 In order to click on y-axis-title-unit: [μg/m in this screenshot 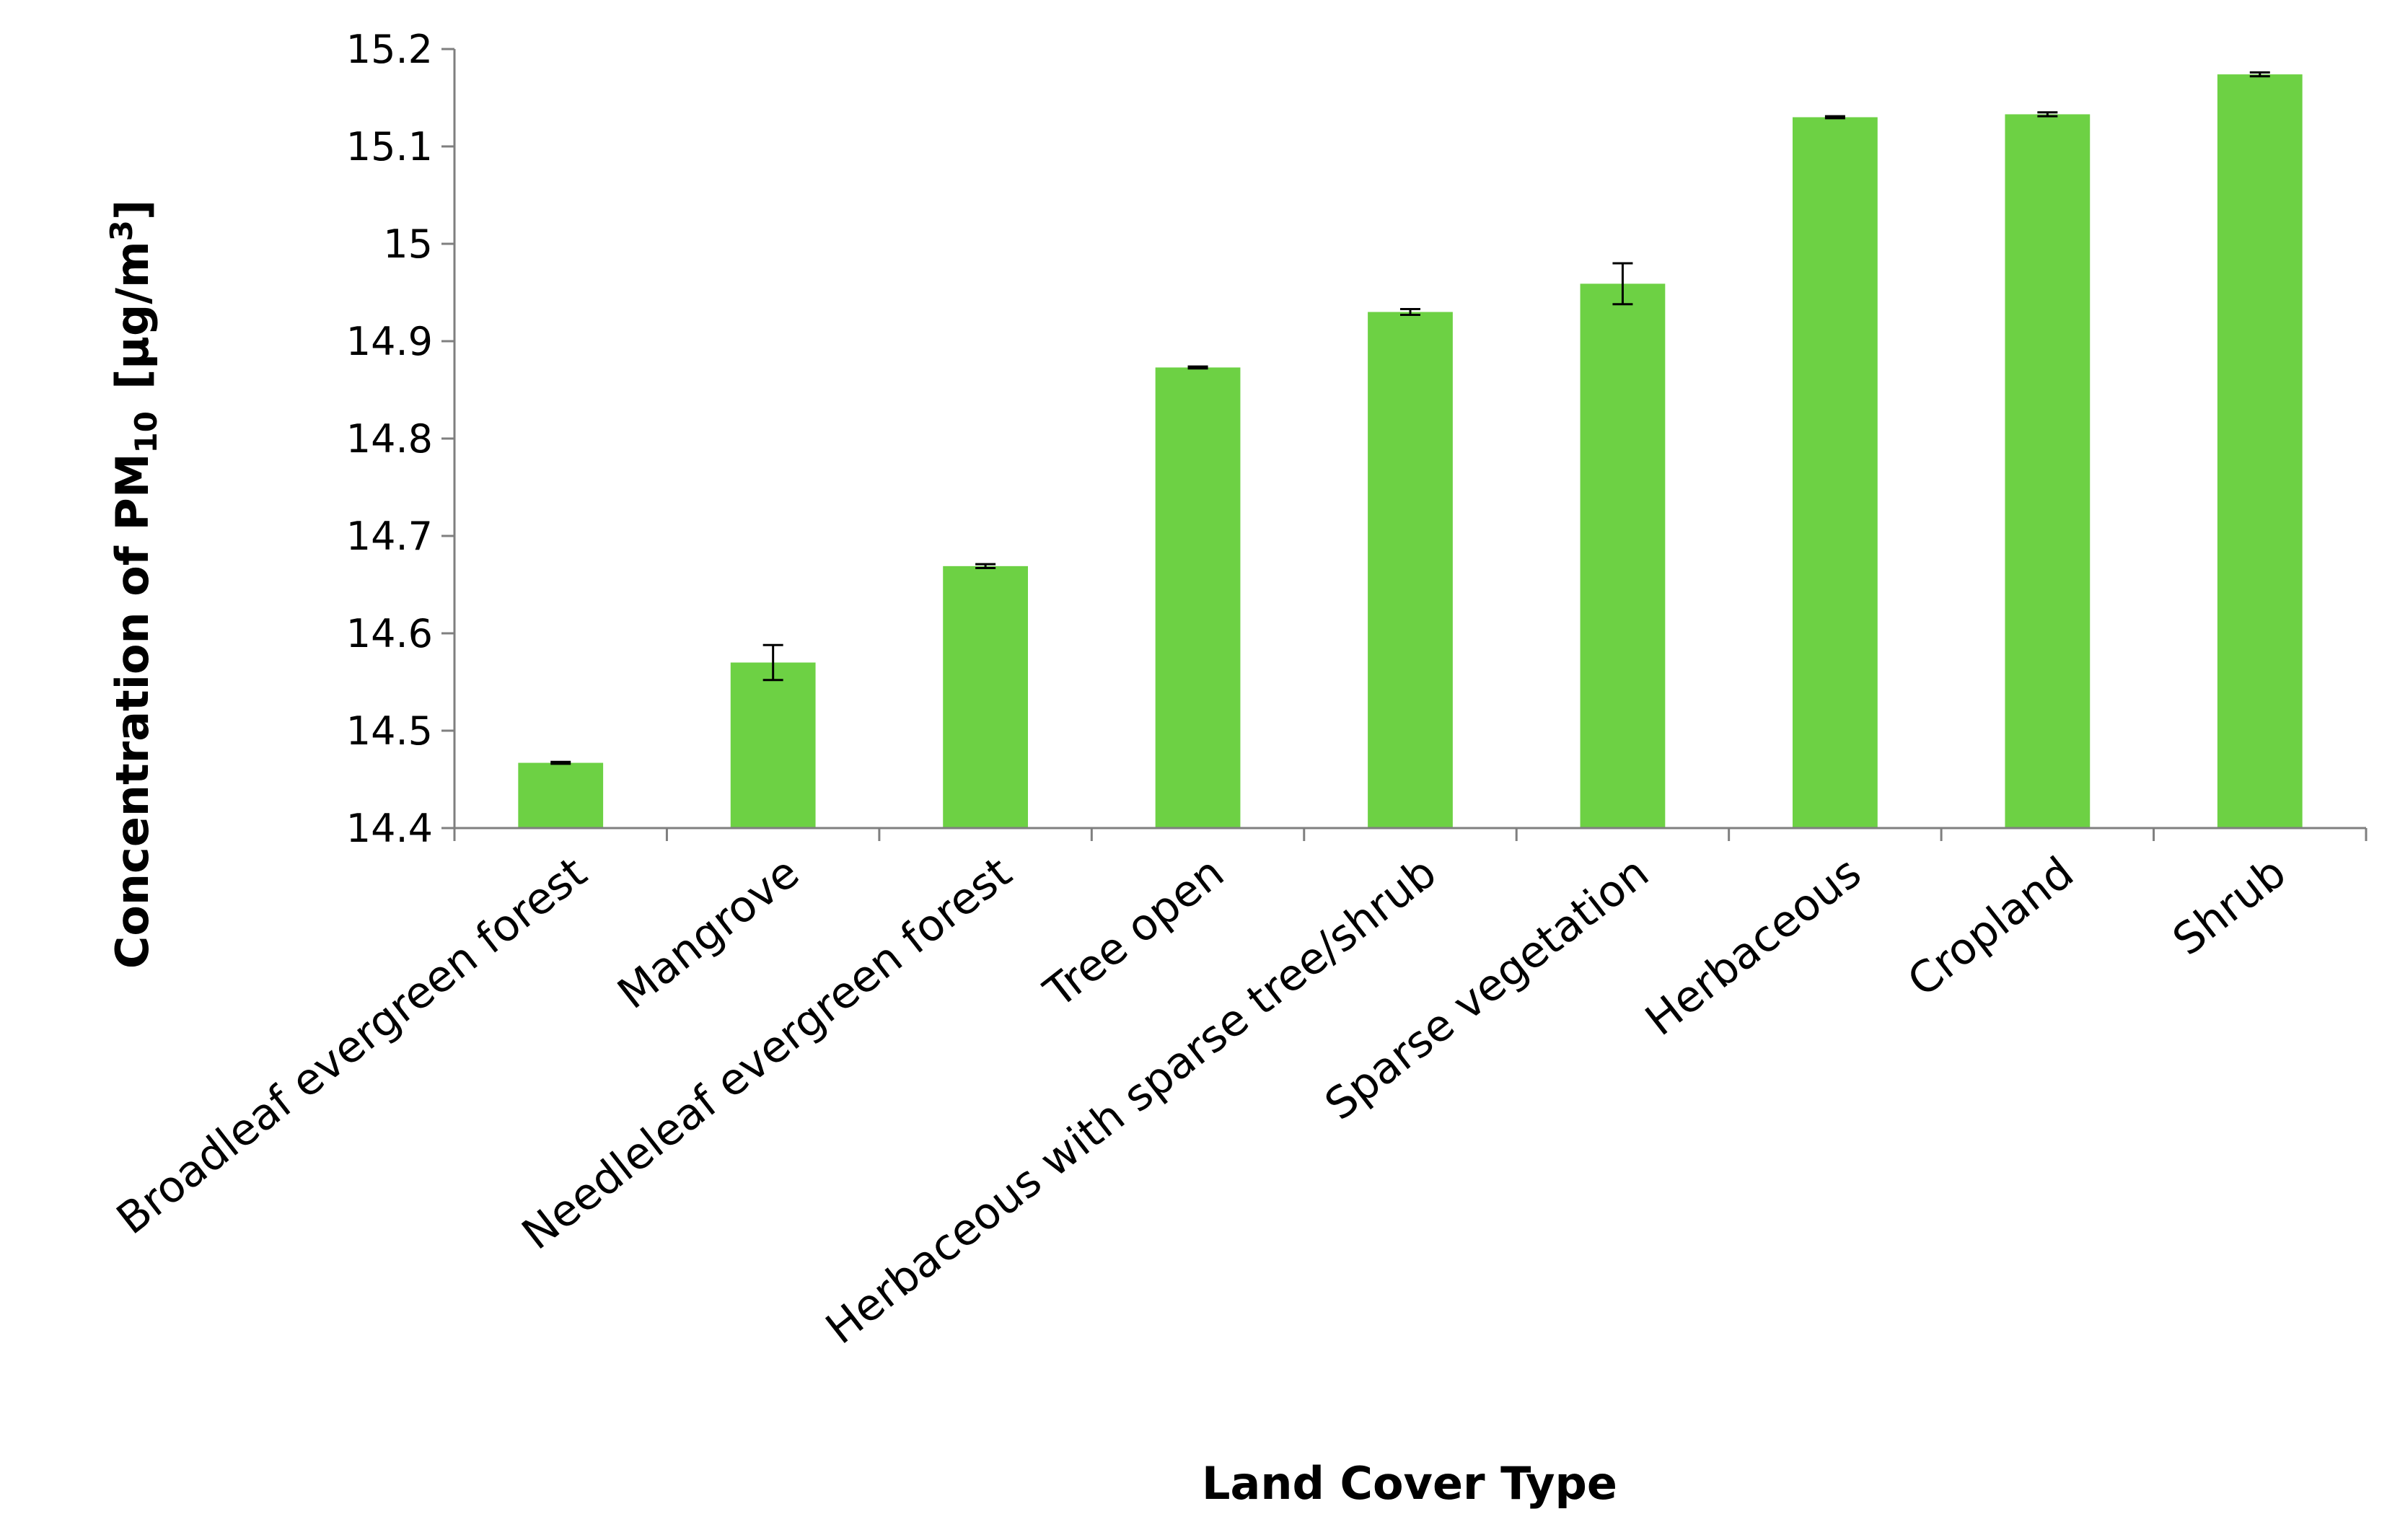, I will do `click(132, 316)`.